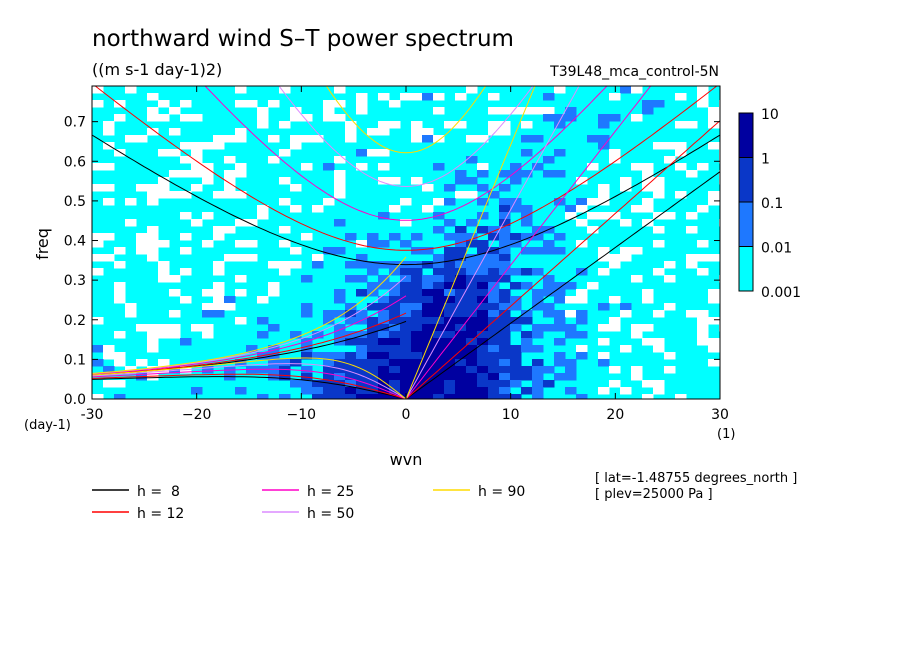 The image size is (904, 658). Describe the element at coordinates (75, 123) in the screenshot. I see `y-tick-label: 0.7` at that location.